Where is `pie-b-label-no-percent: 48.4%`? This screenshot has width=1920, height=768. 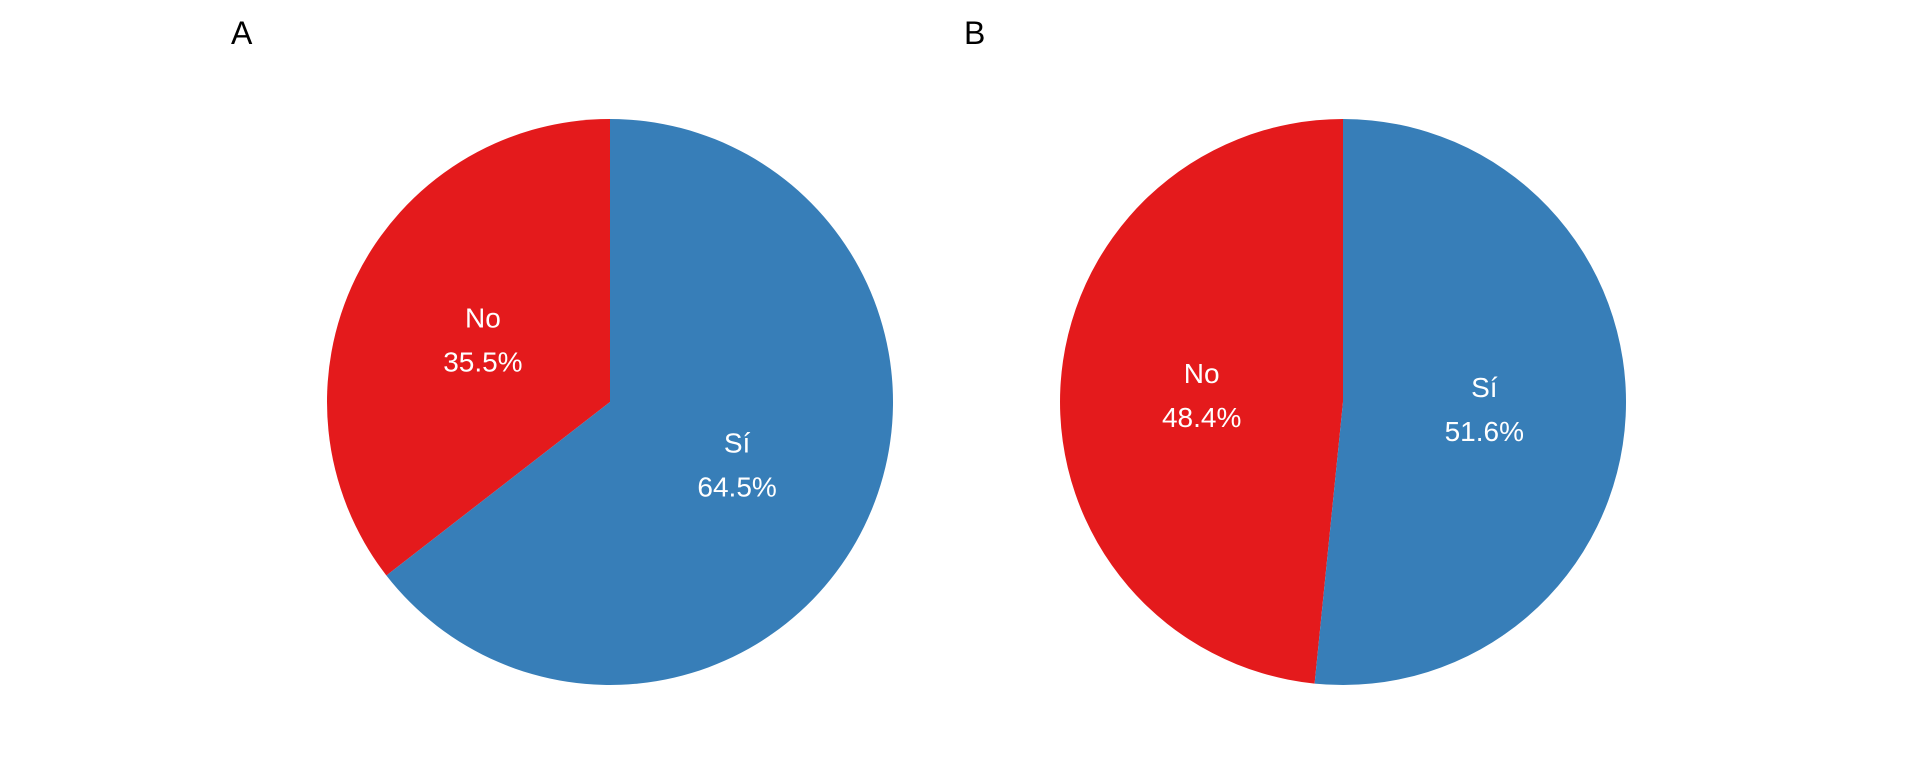 pie-b-label-no-percent: 48.4% is located at coordinates (1201, 417).